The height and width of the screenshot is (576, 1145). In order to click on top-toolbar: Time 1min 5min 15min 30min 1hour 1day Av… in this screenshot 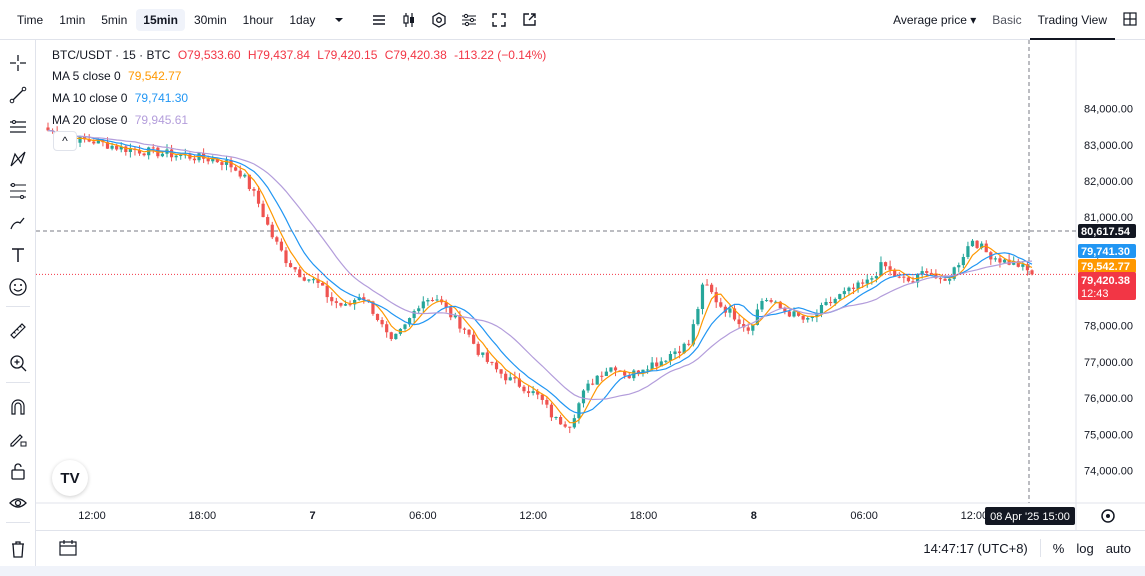, I will do `click(572, 20)`.